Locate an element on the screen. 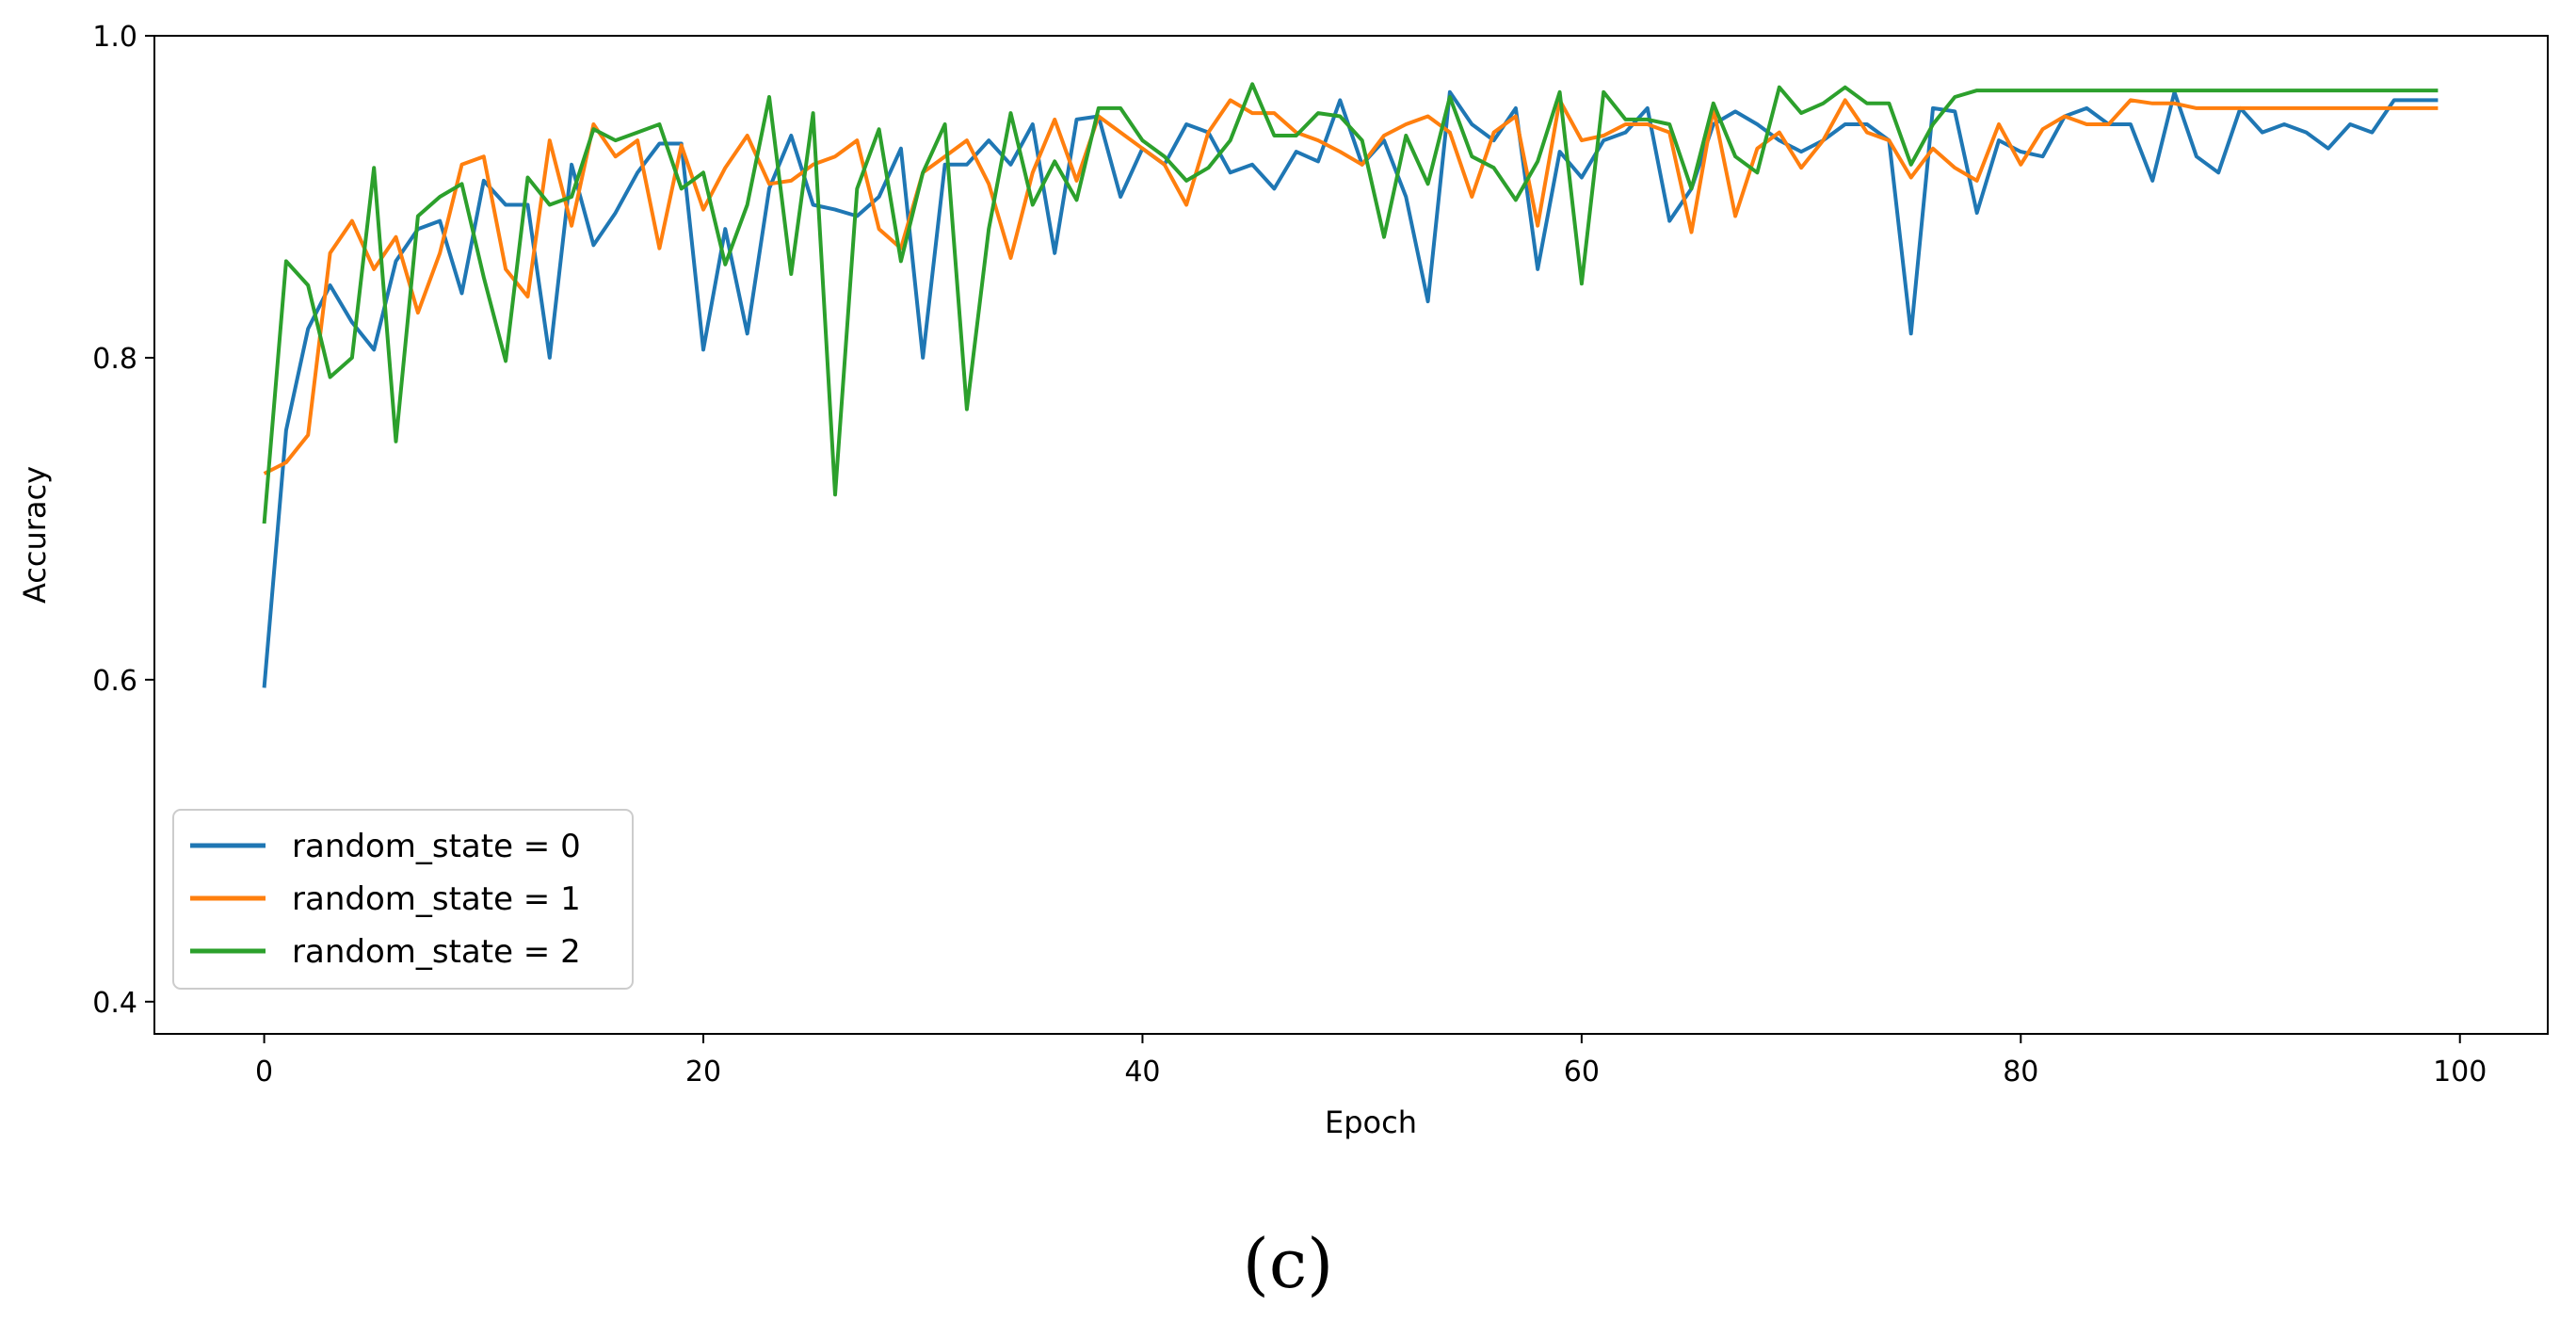  figure-caption: (c) is located at coordinates (1288, 1263).